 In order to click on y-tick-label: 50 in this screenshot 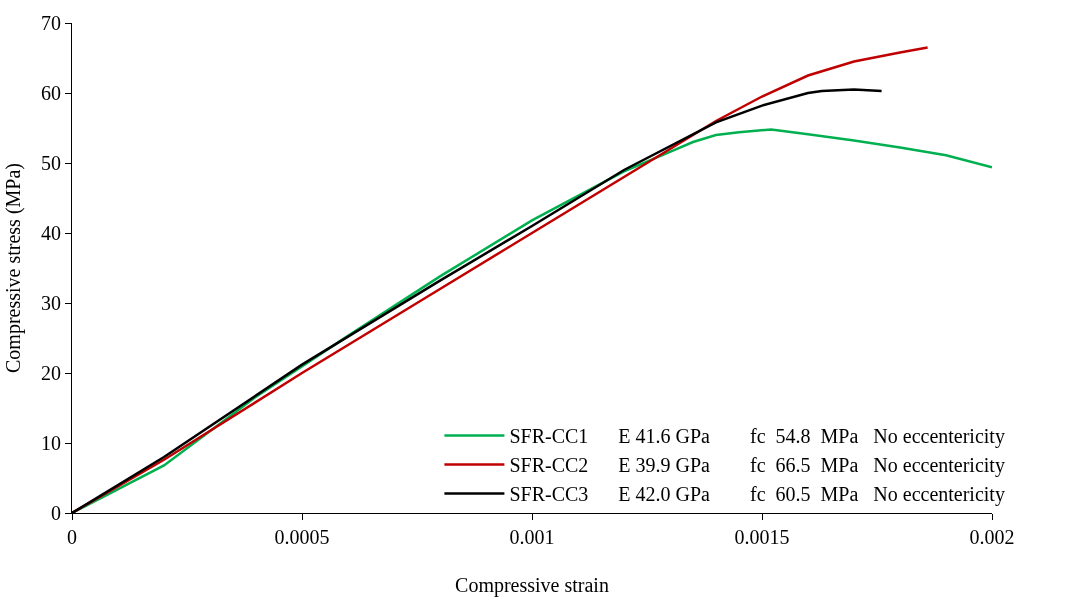, I will do `click(51, 163)`.